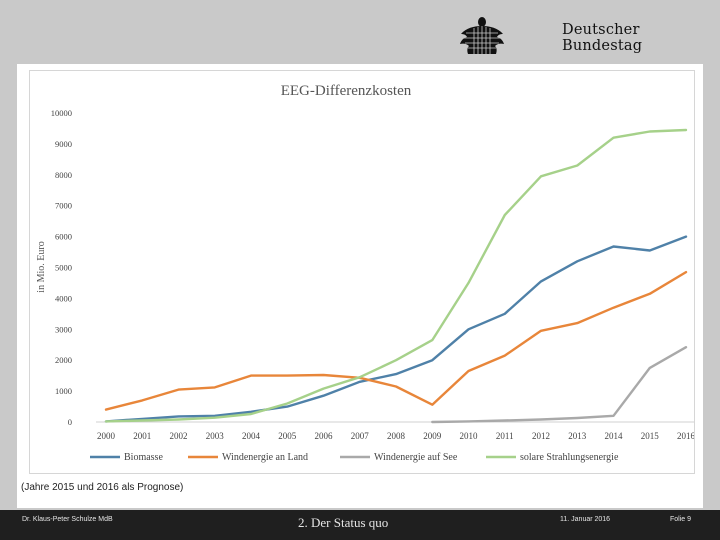 The height and width of the screenshot is (540, 720). What do you see at coordinates (142, 436) in the screenshot?
I see `x-tick-label: 2001` at bounding box center [142, 436].